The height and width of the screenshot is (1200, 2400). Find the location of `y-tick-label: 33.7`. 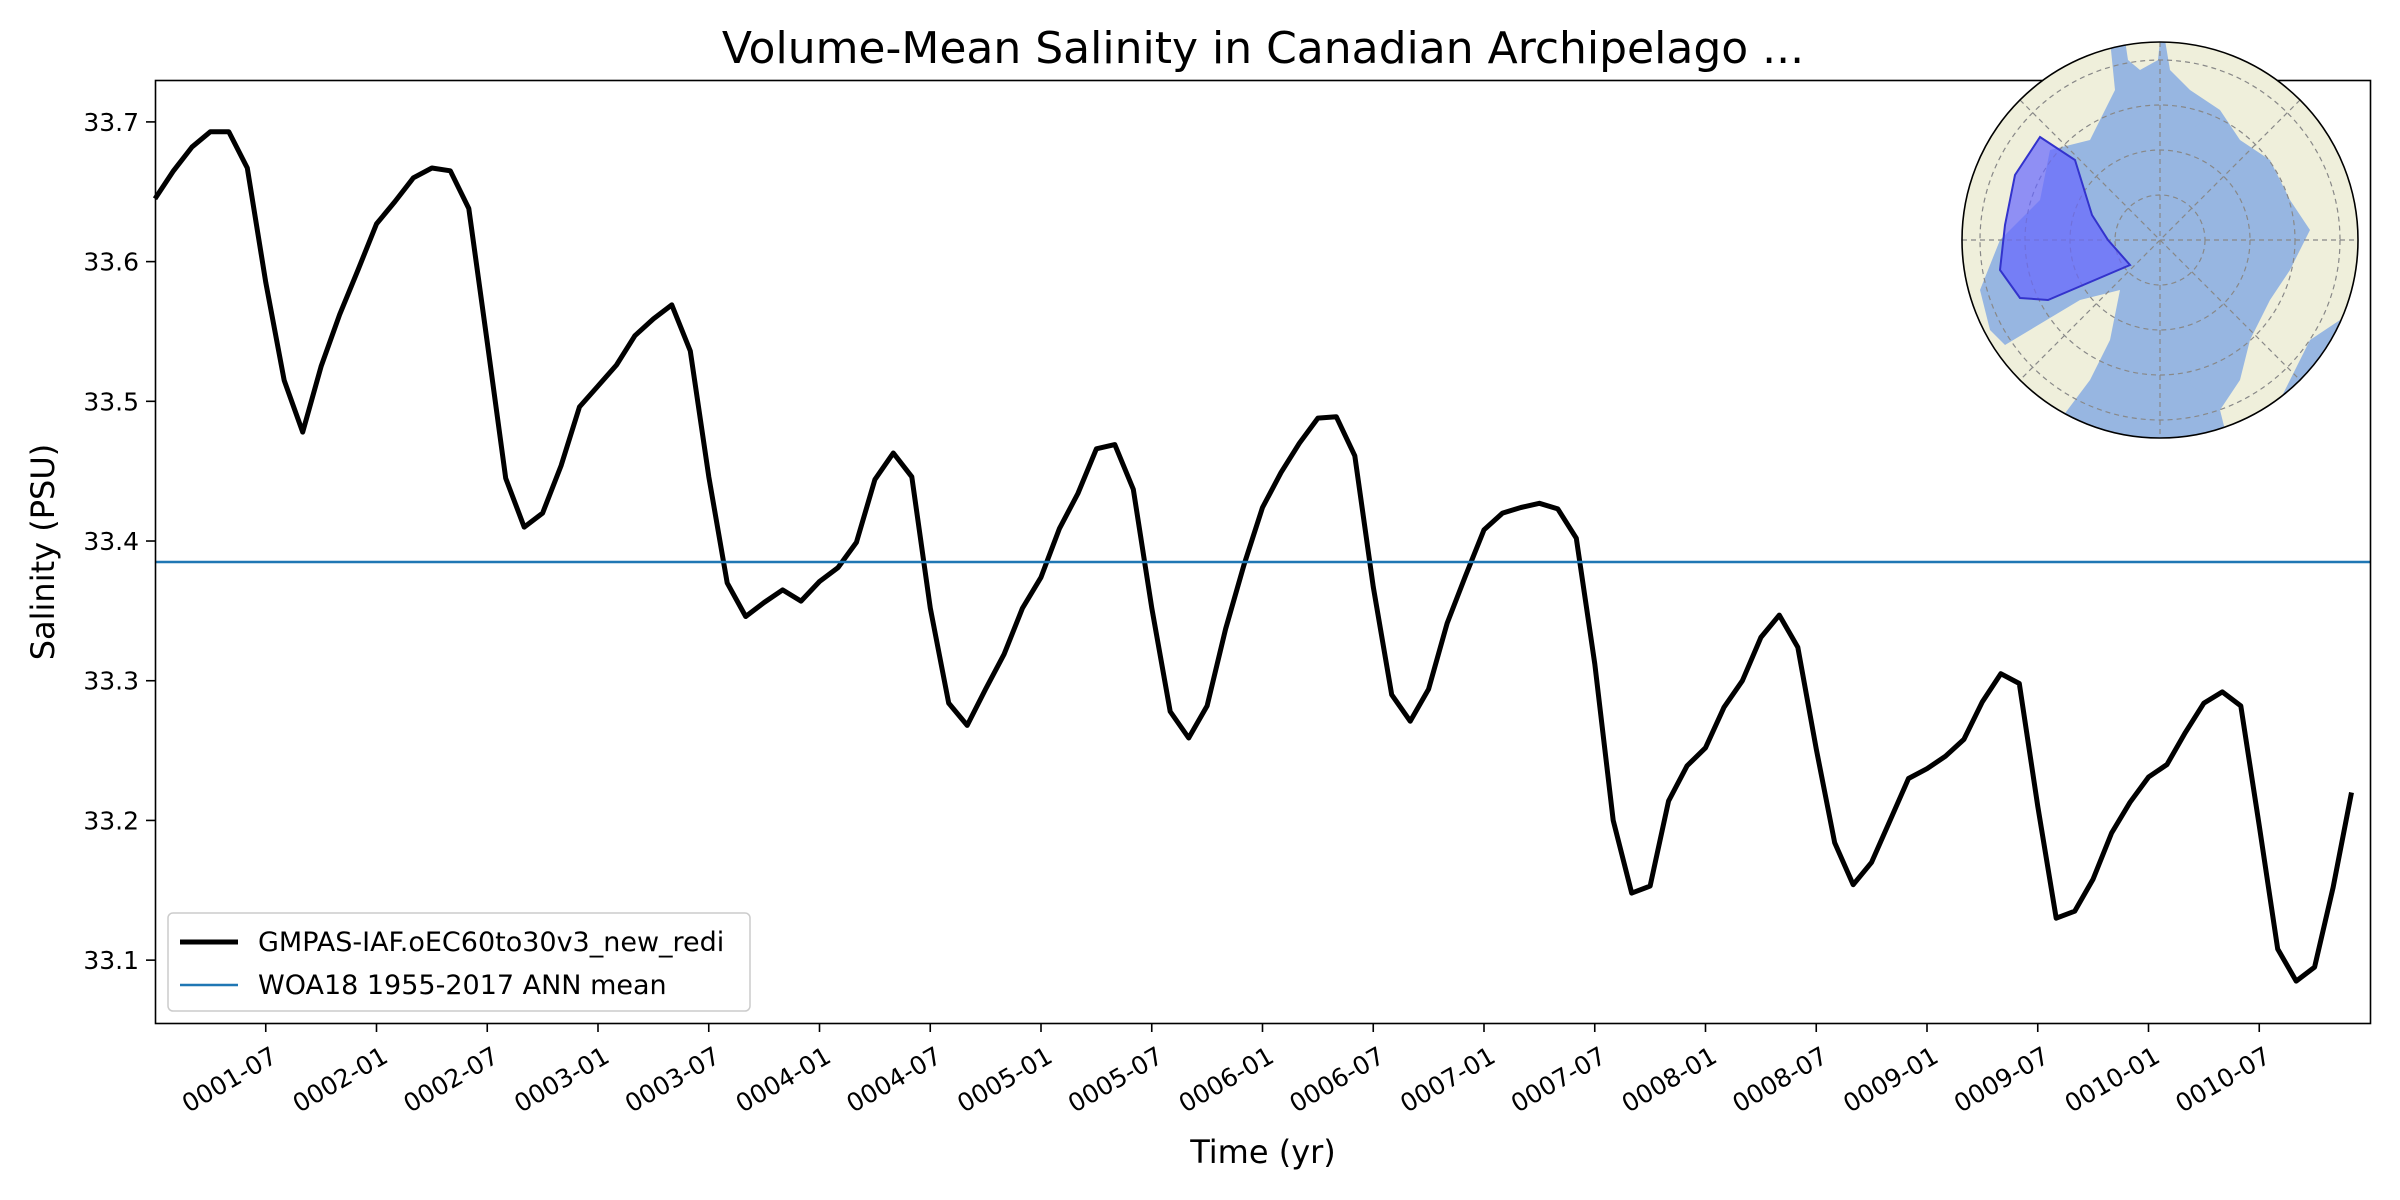

y-tick-label: 33.7 is located at coordinates (111, 122).